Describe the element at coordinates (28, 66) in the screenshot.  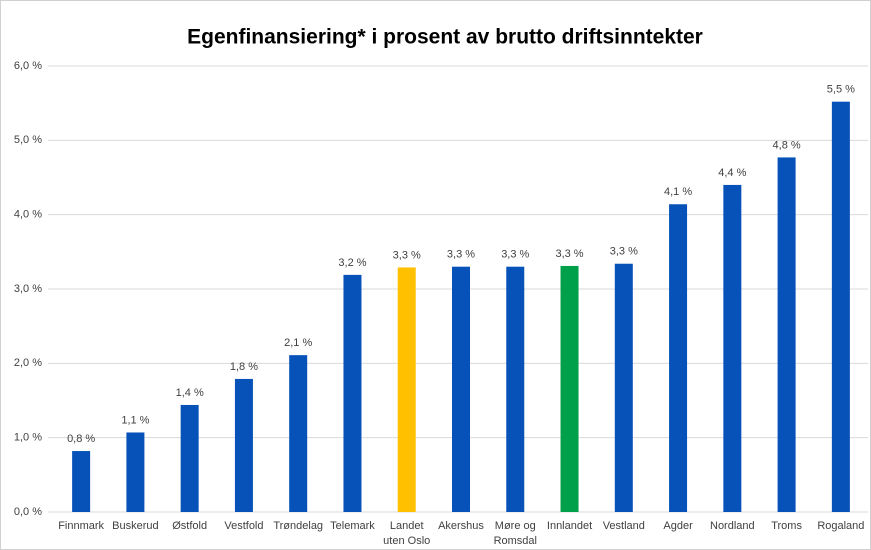
I see `y-tick-label: 6,0 %` at that location.